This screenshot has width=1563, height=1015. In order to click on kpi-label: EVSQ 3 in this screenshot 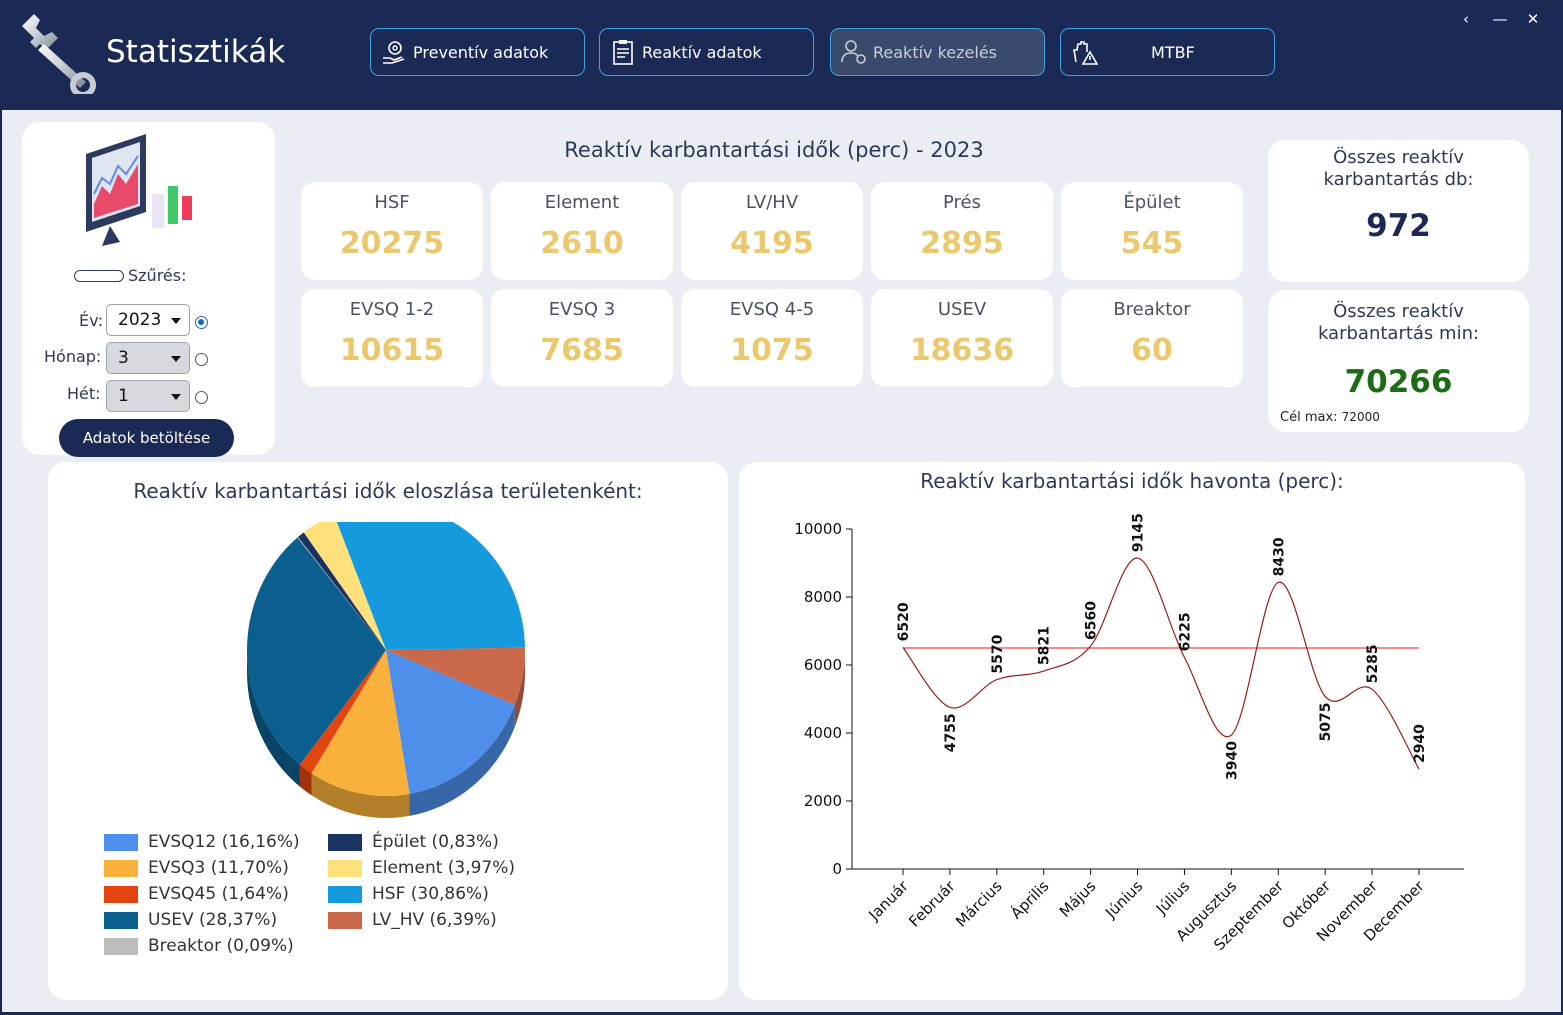, I will do `click(582, 309)`.